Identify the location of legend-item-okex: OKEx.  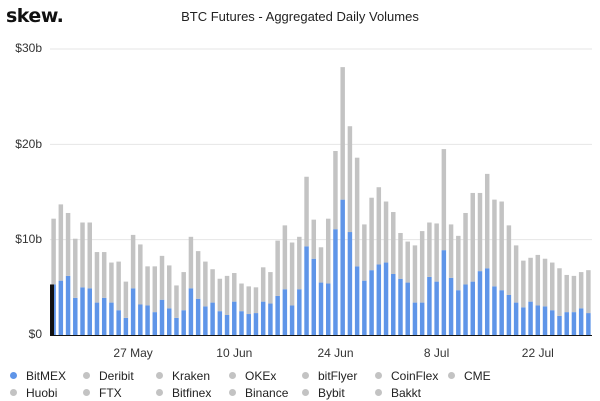
(265, 376).